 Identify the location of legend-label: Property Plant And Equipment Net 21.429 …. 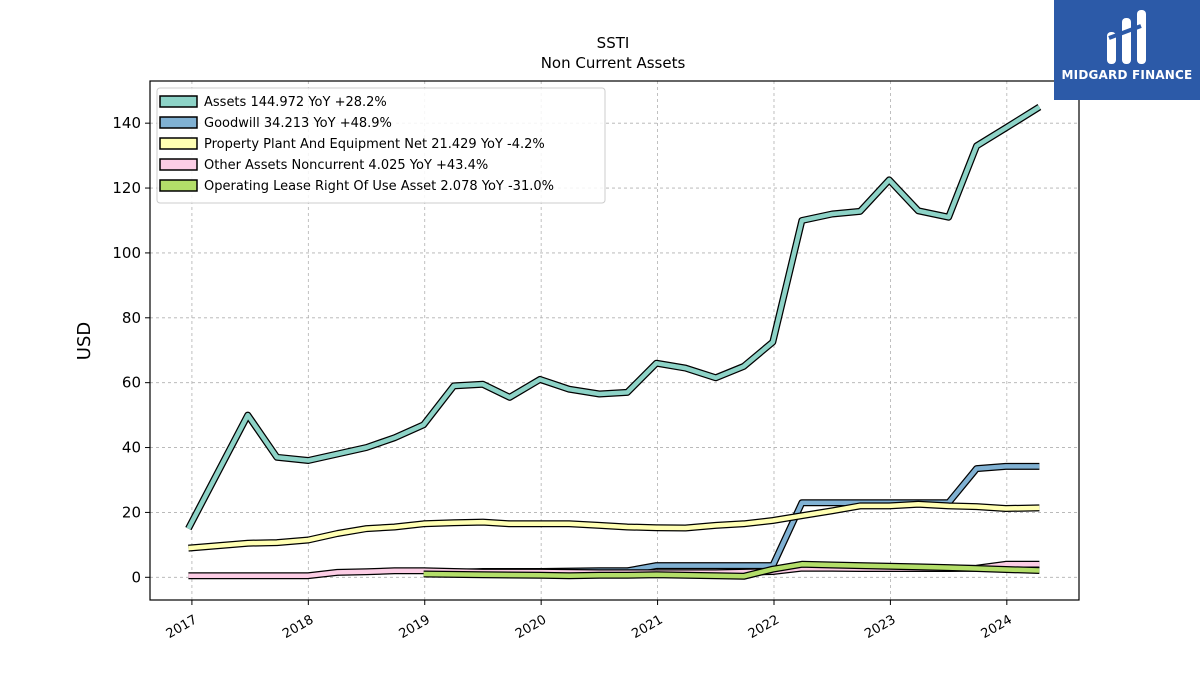
(374, 144).